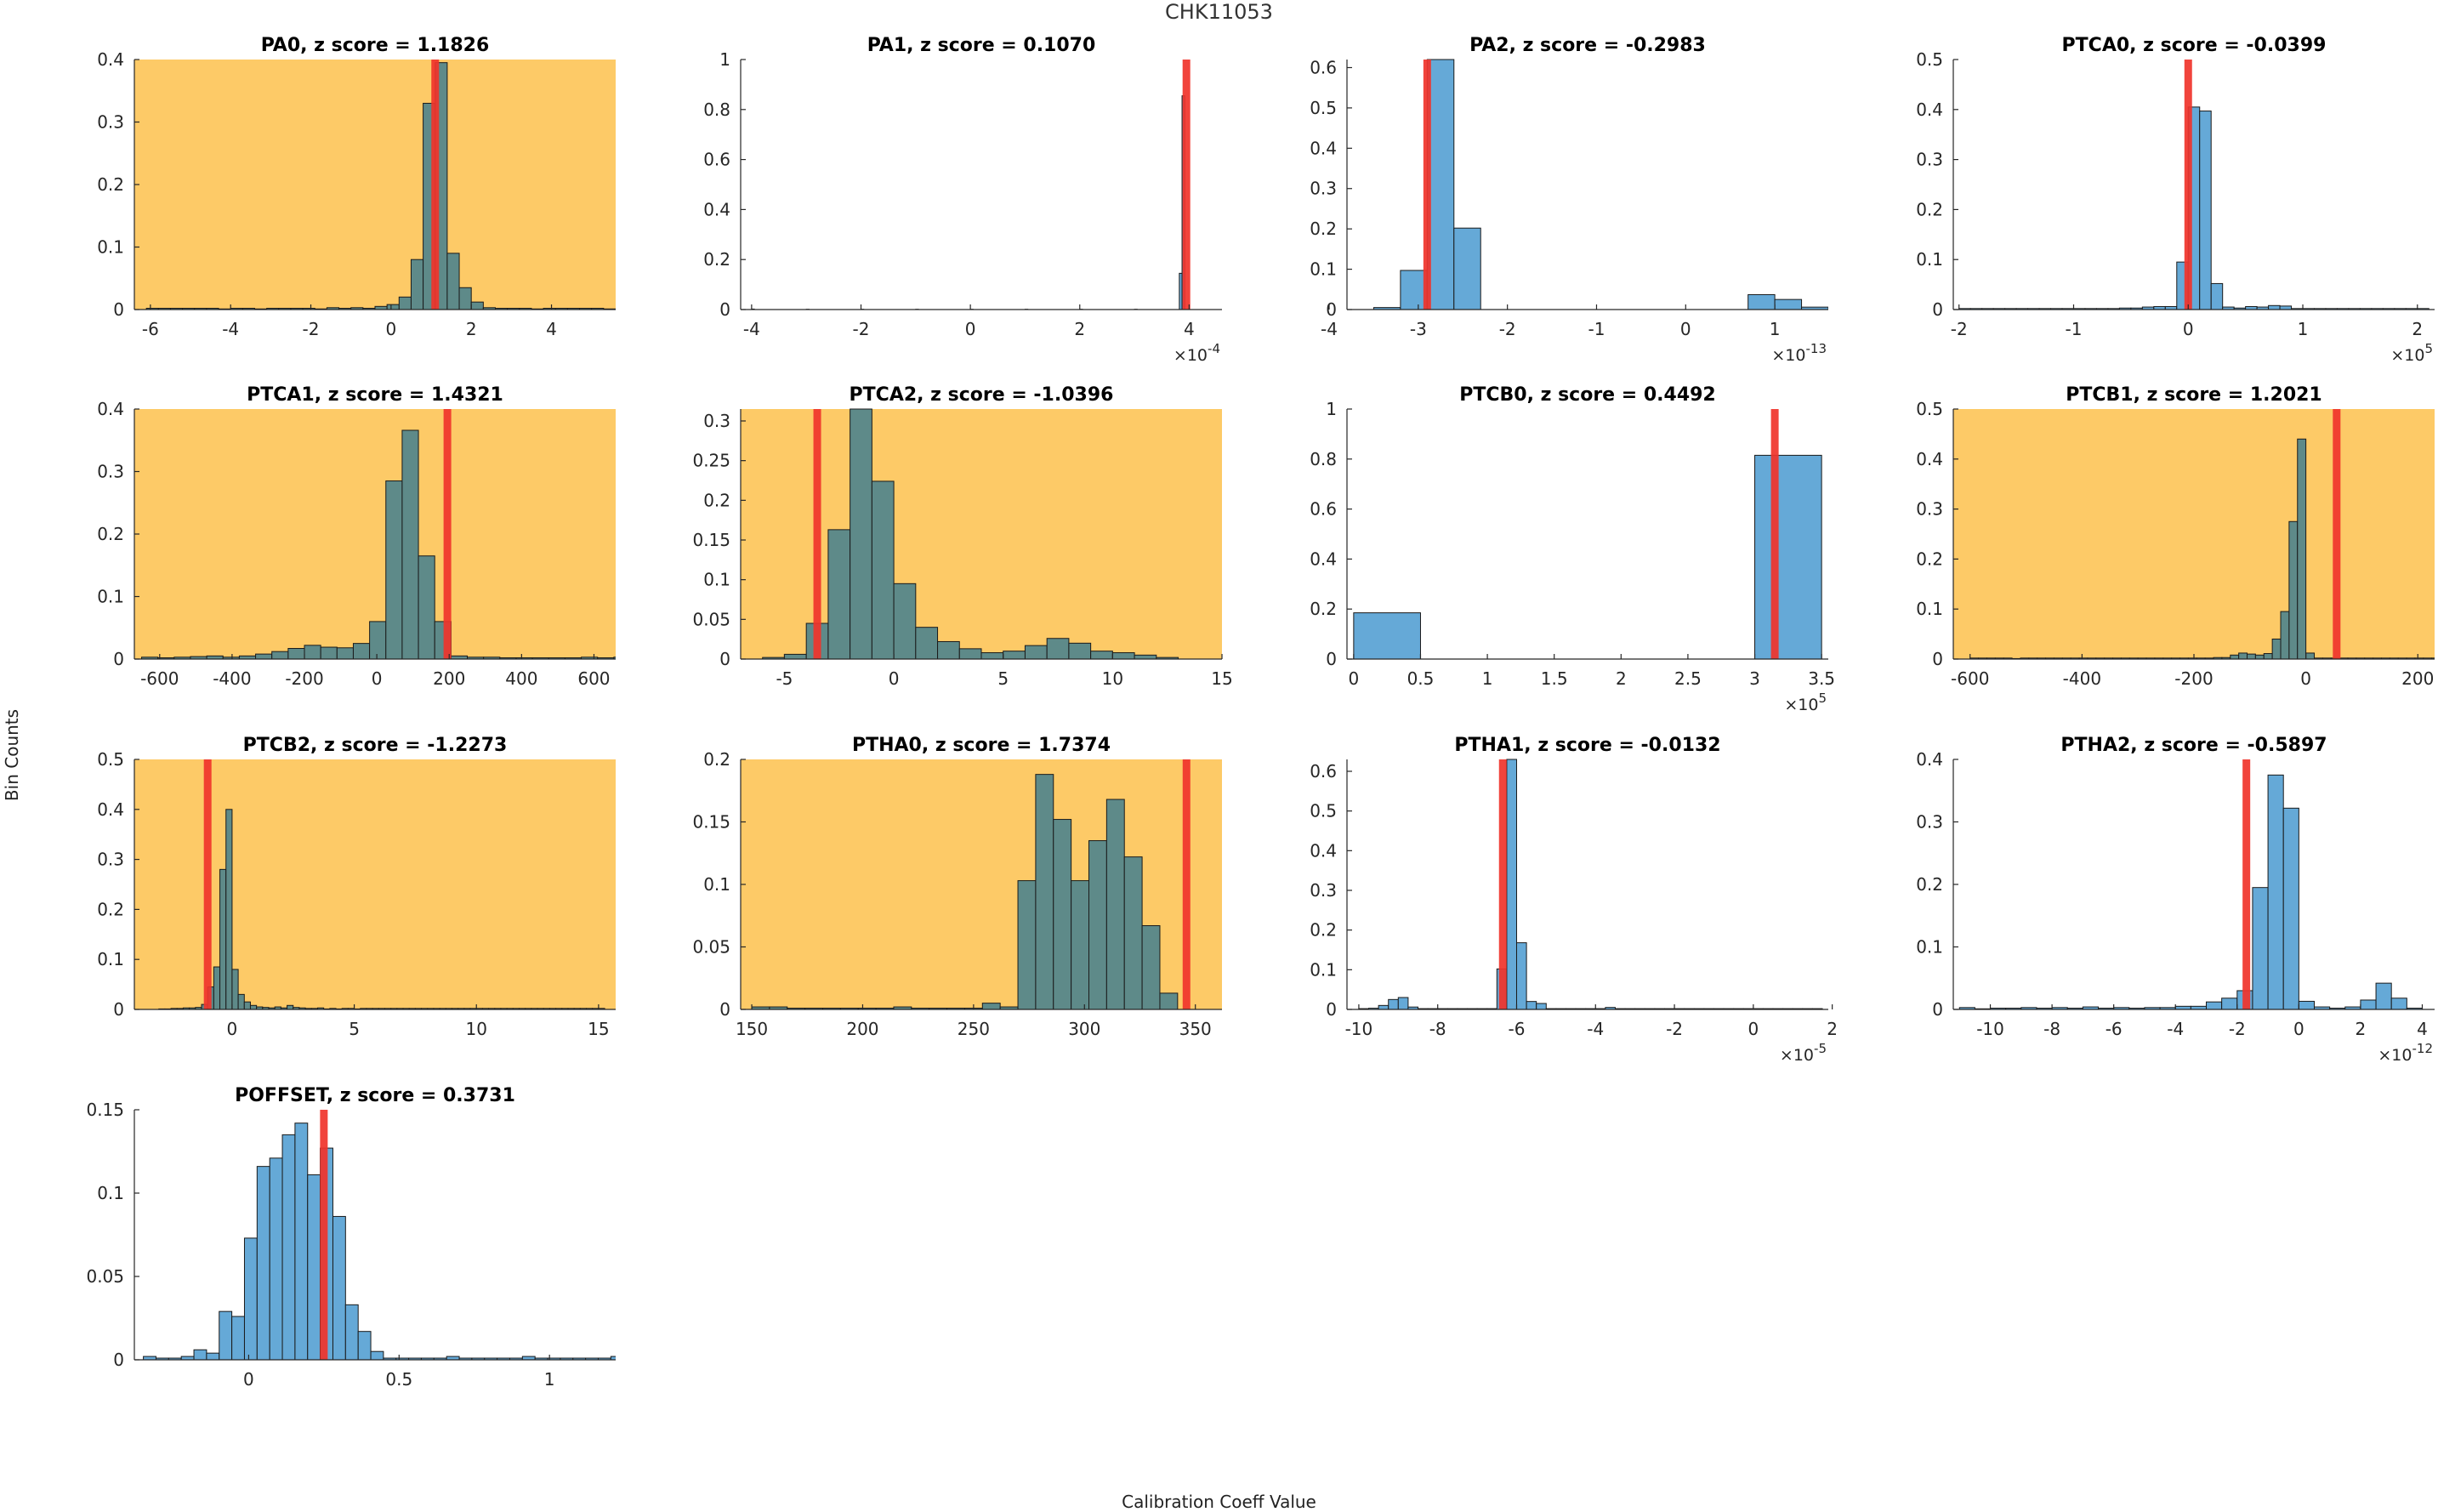 This screenshot has width=2438, height=1512. What do you see at coordinates (232, 678) in the screenshot?
I see `x-tick-label: -400` at bounding box center [232, 678].